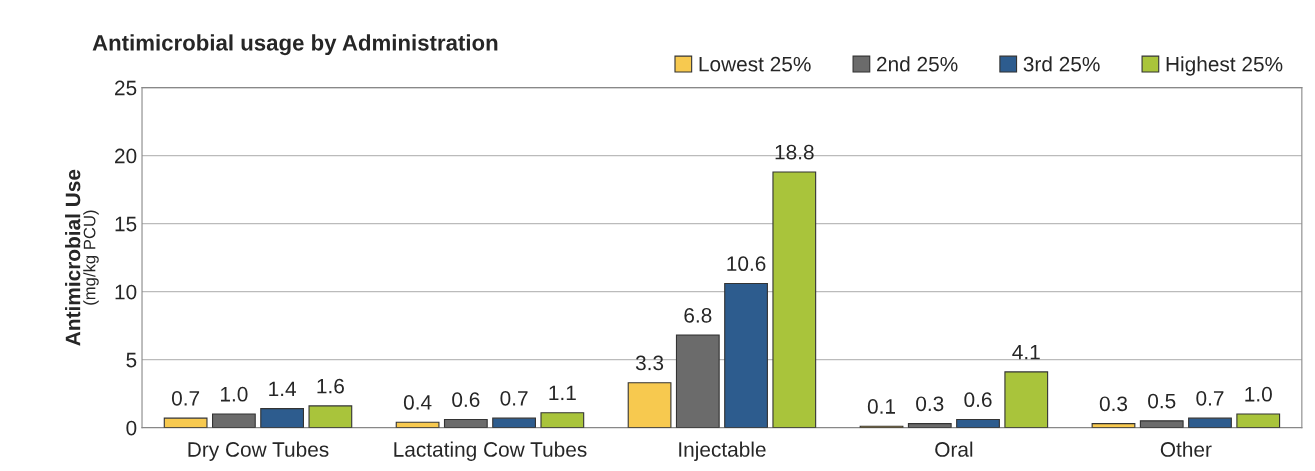  I want to click on y-tick-label: 15, so click(126, 224).